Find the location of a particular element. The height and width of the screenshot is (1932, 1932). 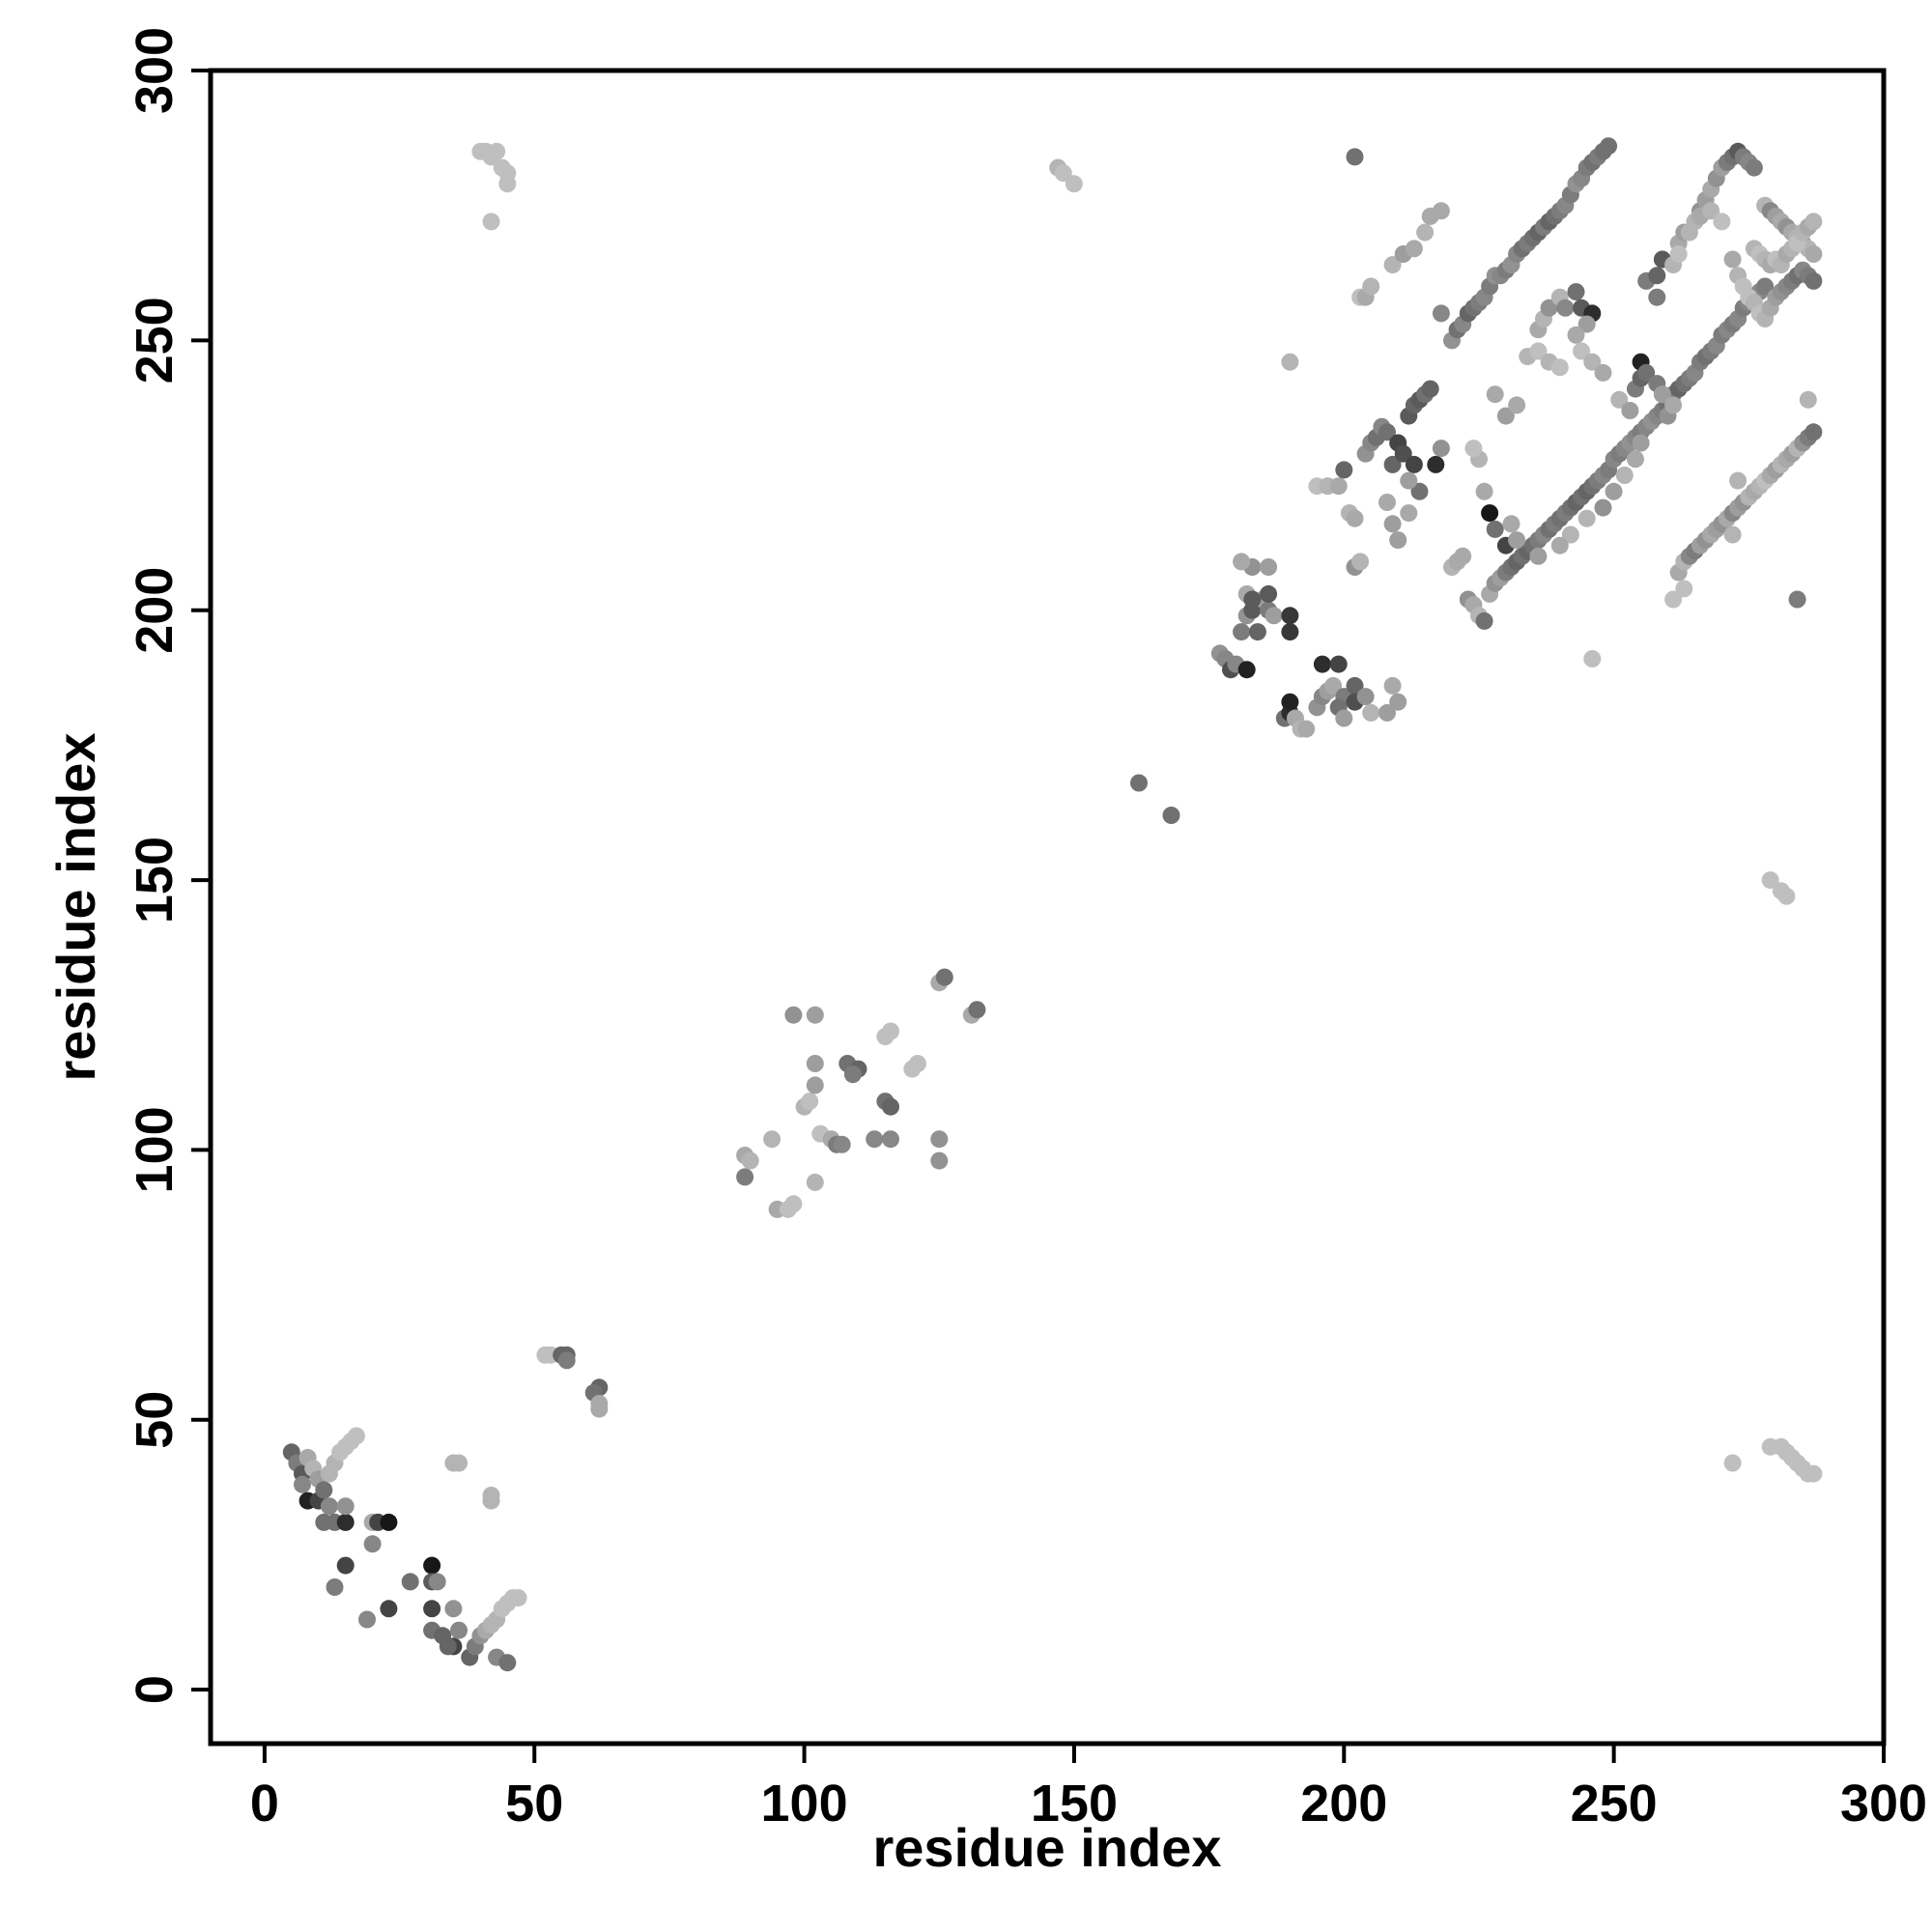

y-axis-label: residue index is located at coordinates (75, 906).